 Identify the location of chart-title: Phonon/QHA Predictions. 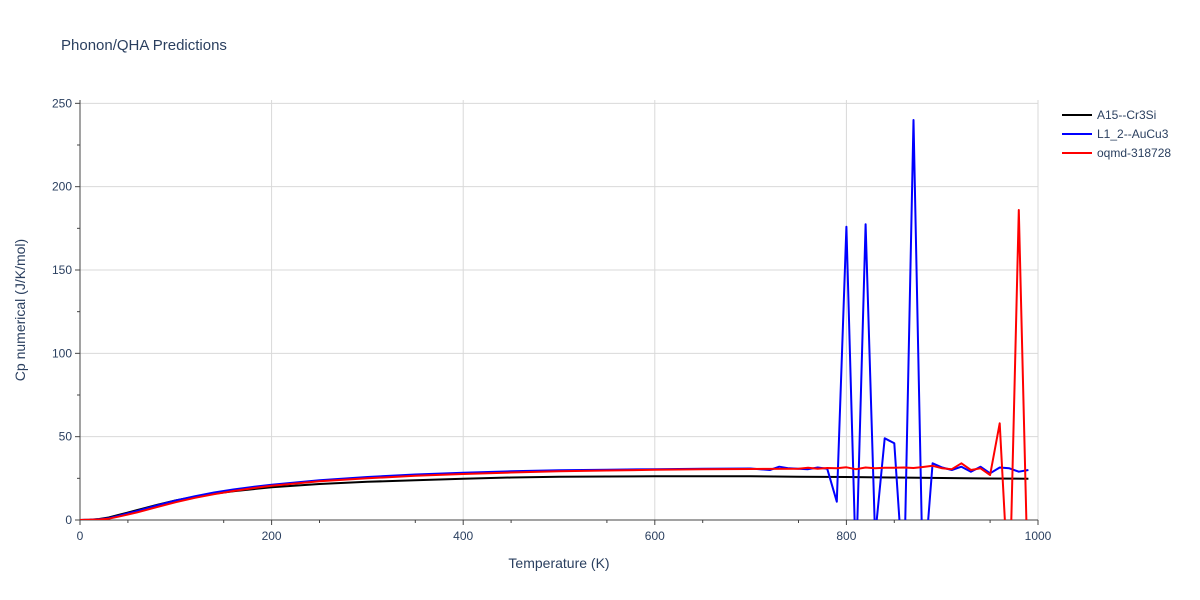
(144, 45).